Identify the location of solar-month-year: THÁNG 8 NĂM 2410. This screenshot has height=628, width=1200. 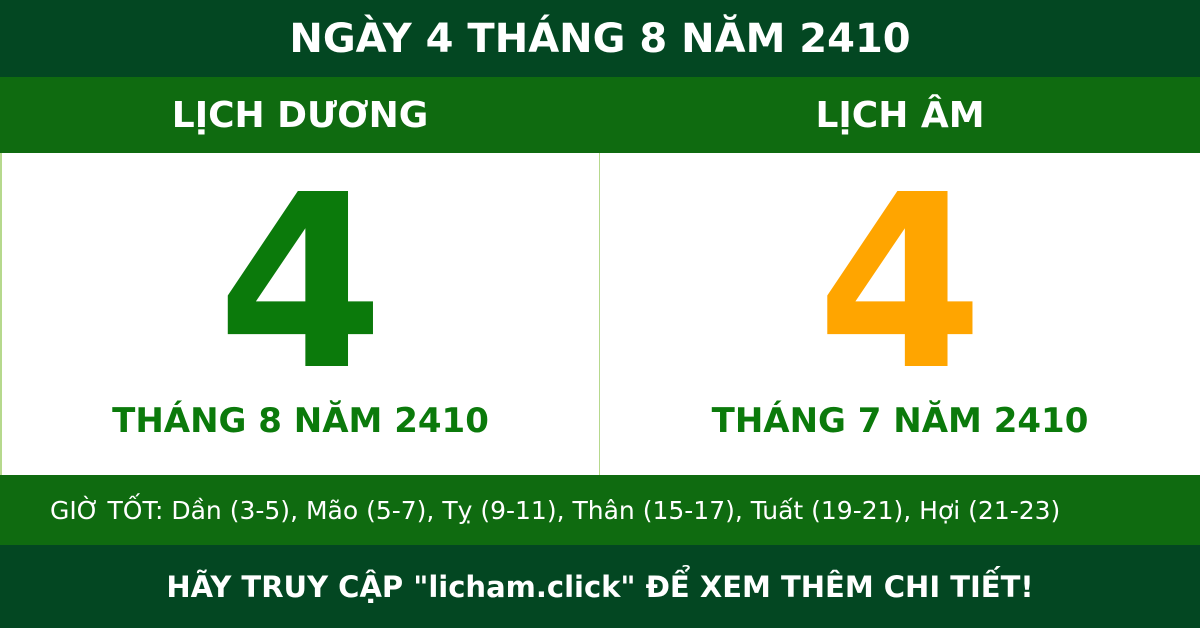
(300, 421).